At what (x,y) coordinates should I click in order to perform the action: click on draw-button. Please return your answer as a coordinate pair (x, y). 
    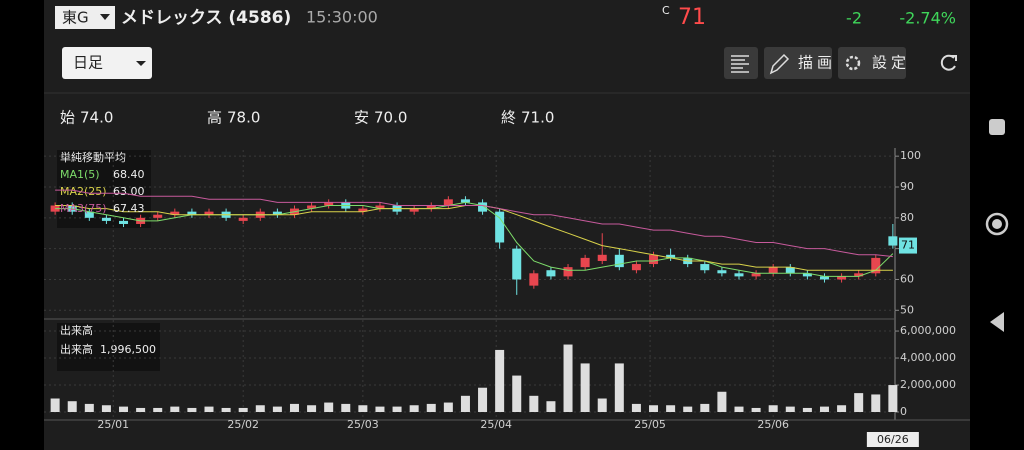
    Looking at the image, I should click on (798, 63).